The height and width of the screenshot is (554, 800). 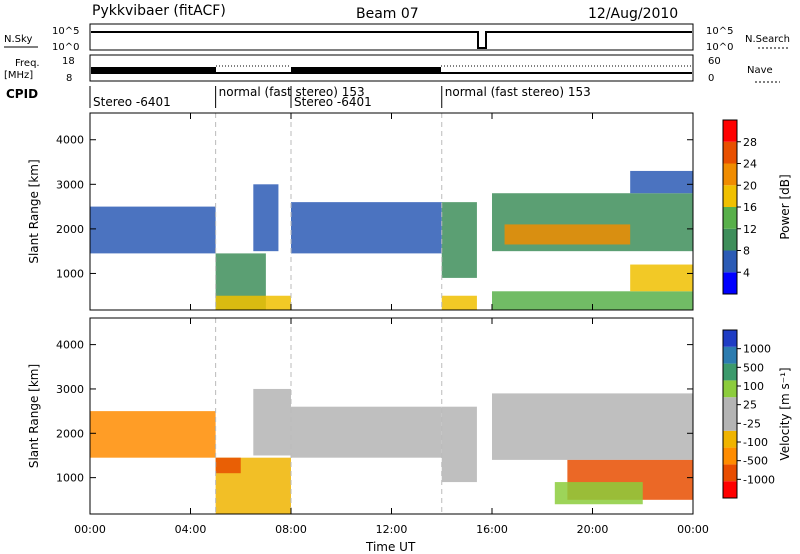 What do you see at coordinates (760, 70) in the screenshot?
I see `nave-label: Nave` at bounding box center [760, 70].